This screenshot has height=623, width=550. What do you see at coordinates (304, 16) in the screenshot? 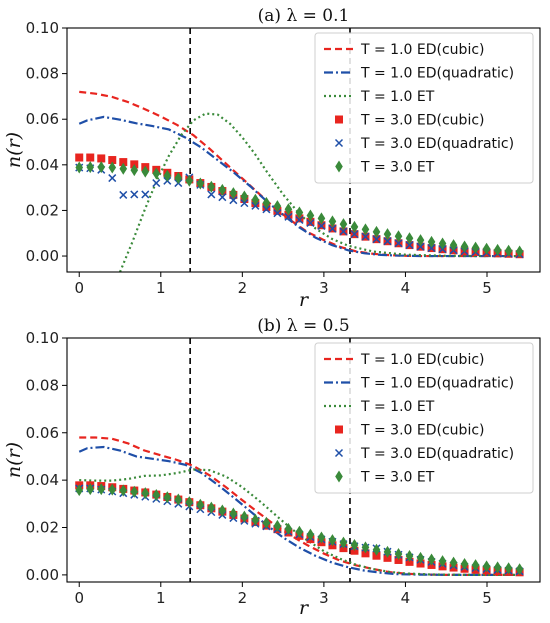
I see `chart-title: (a) λ = 0.1` at bounding box center [304, 16].